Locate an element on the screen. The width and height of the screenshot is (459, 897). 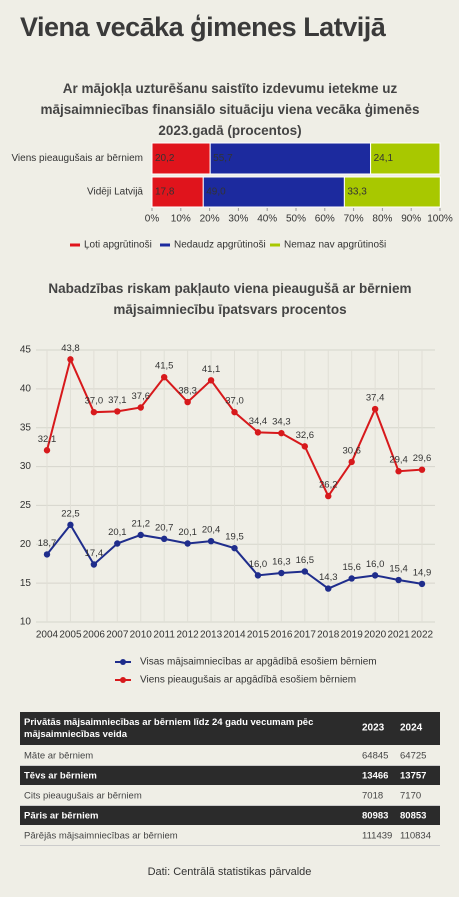
y-tick-label: 40 is located at coordinates (26, 388).